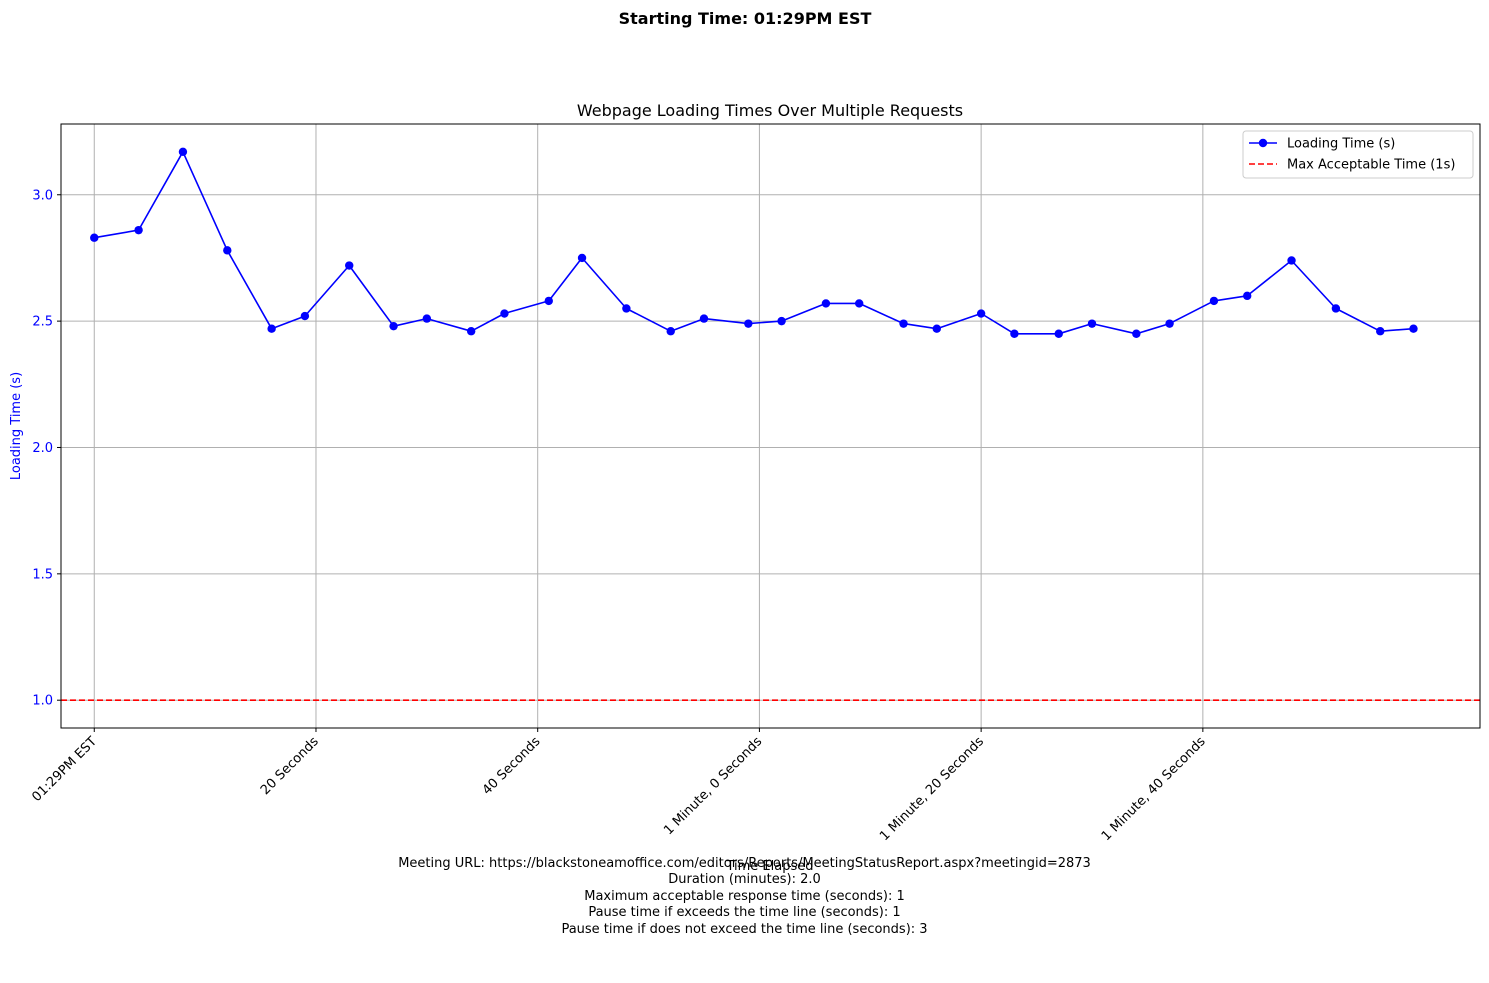 The image size is (1489, 983). Describe the element at coordinates (290, 766) in the screenshot. I see `x-tick-label: 20 Seconds` at that location.